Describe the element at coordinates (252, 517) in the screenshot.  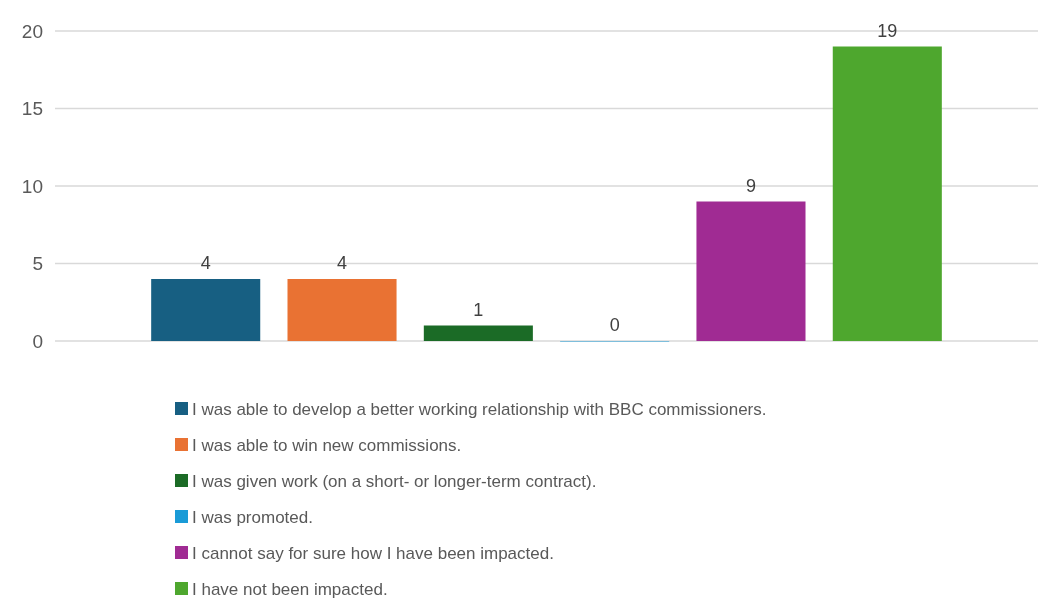
I see `legend-label: I was promoted.` at that location.